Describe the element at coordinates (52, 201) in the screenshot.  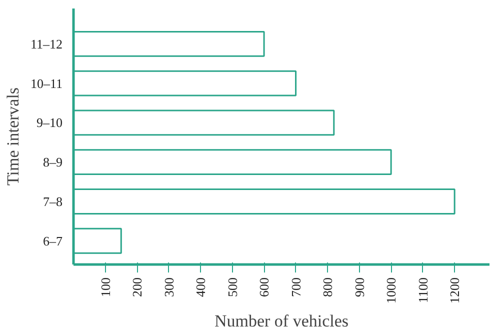
I see `y-tick-label: 7–8` at that location.